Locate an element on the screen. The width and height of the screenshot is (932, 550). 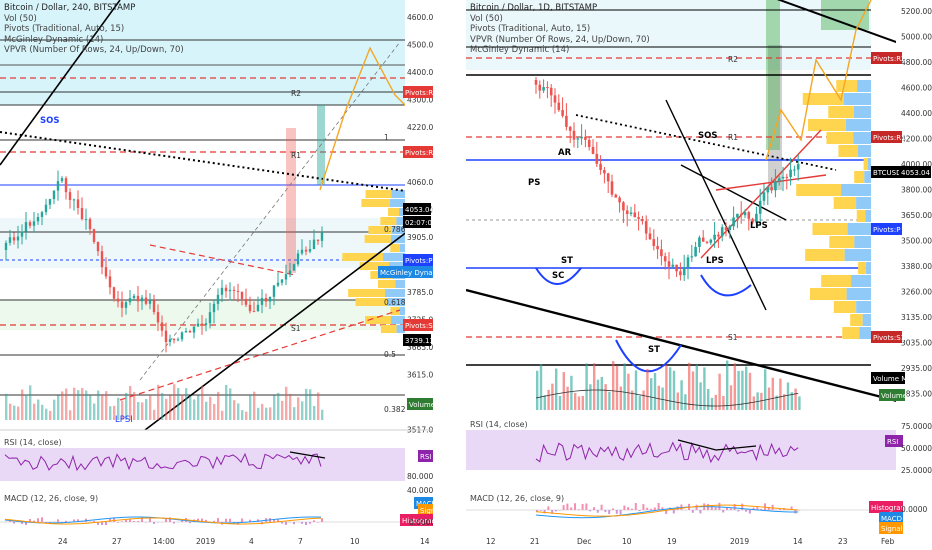
tag-pivot-s1-bg is located at coordinates (418, 325).